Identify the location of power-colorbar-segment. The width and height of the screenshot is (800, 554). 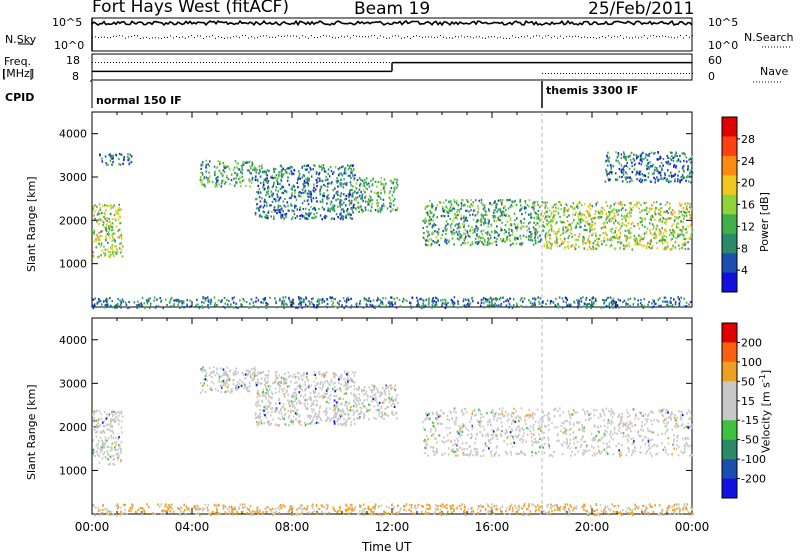
(729, 146).